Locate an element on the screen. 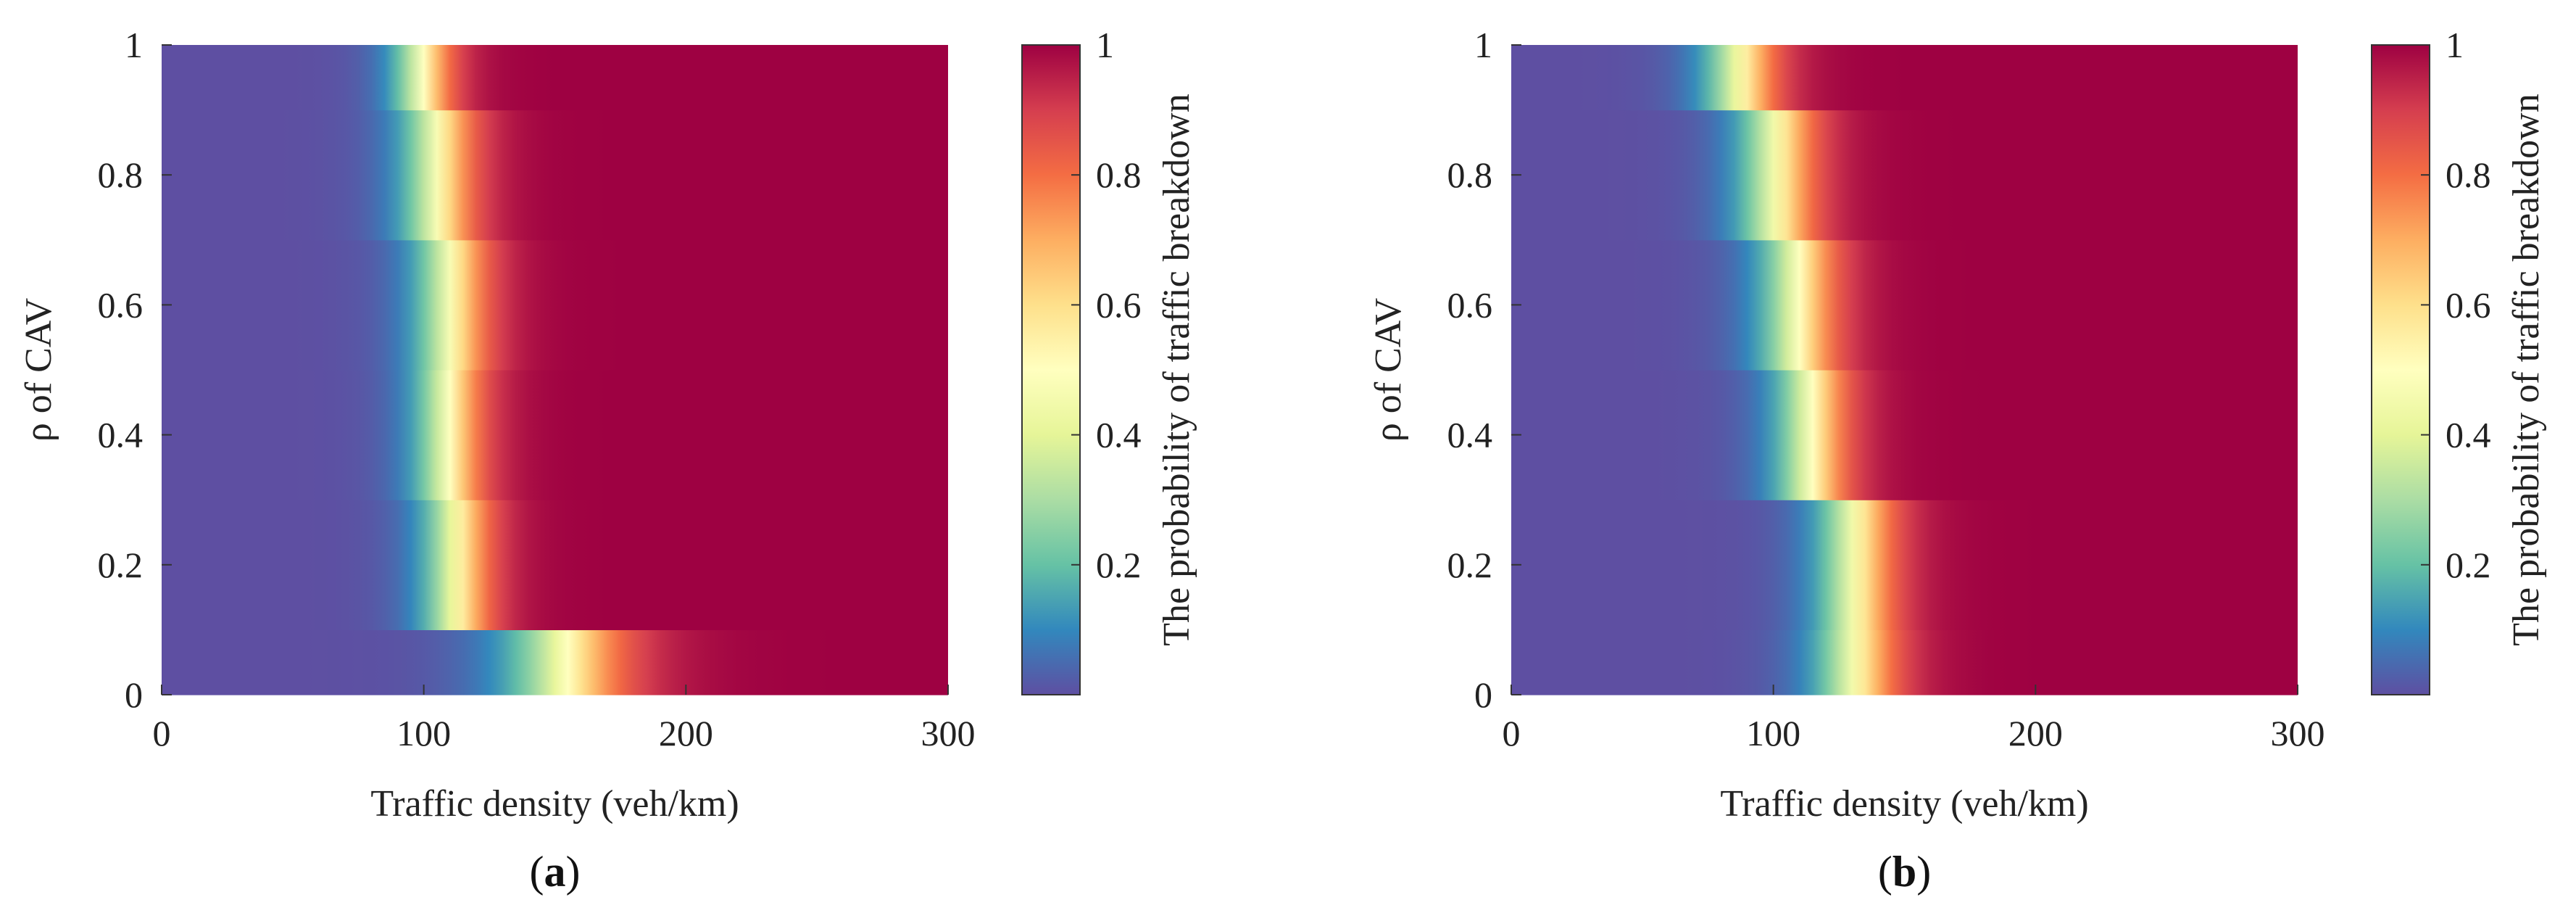 The width and height of the screenshot is (2576, 913). subfigure-label: (a) is located at coordinates (555, 872).